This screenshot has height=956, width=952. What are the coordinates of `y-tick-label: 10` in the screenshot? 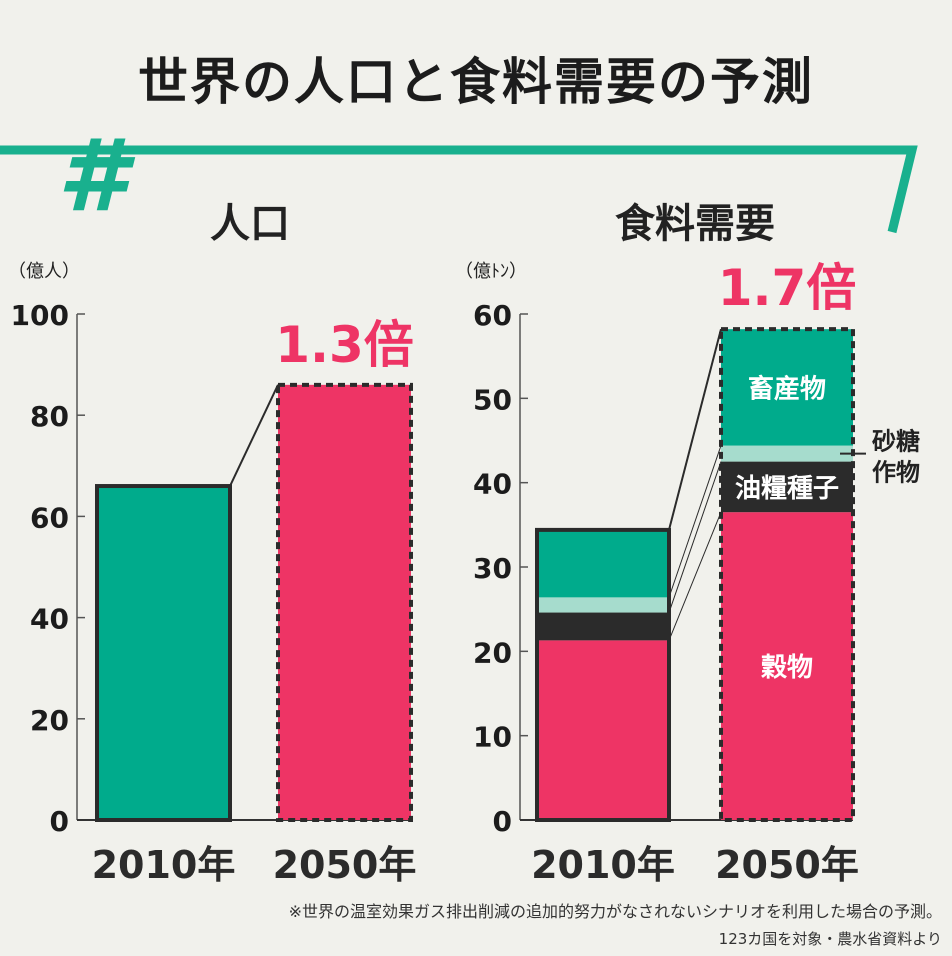 It's located at (492, 737).